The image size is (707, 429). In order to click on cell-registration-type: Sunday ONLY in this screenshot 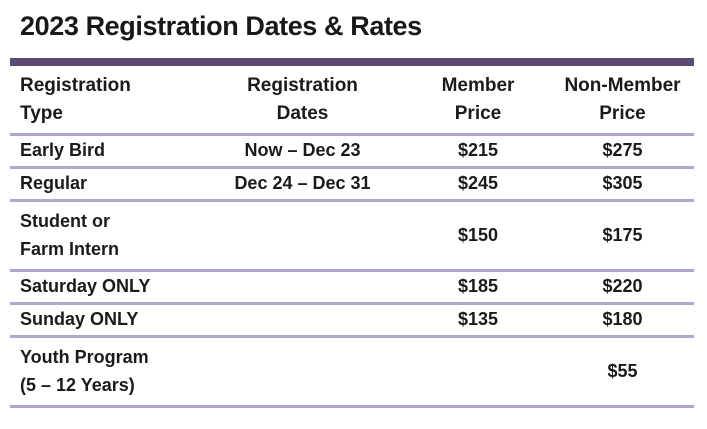, I will do `click(79, 319)`.